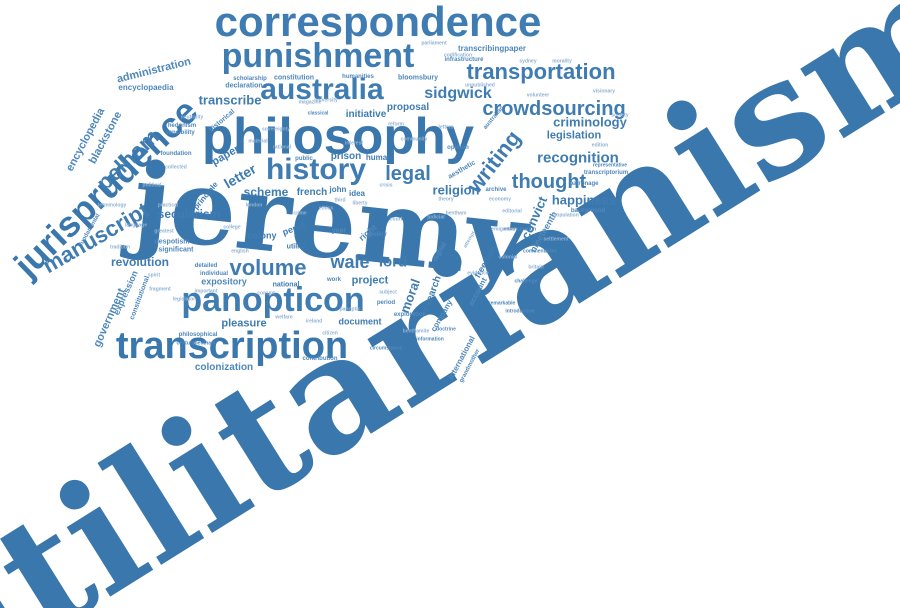 Image resolution: width=900 pixels, height=608 pixels. Describe the element at coordinates (224, 367) in the screenshot. I see `word-colonization: colonization` at that location.